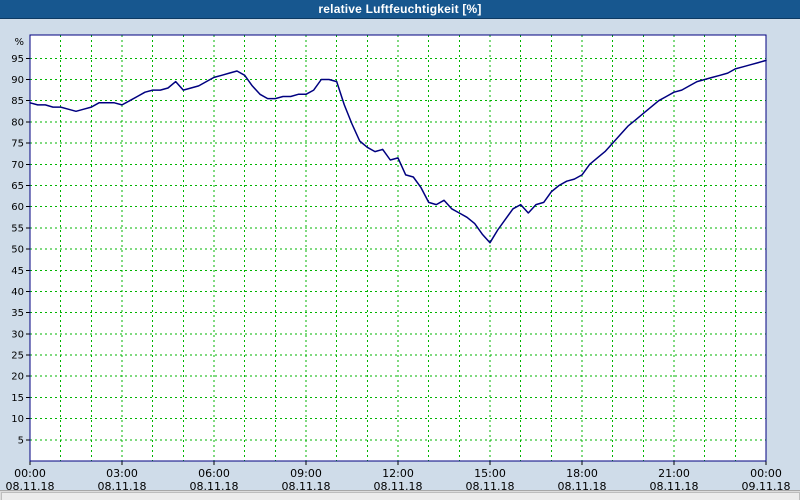  Describe the element at coordinates (17, 144) in the screenshot. I see `y-tick-label: 75` at that location.